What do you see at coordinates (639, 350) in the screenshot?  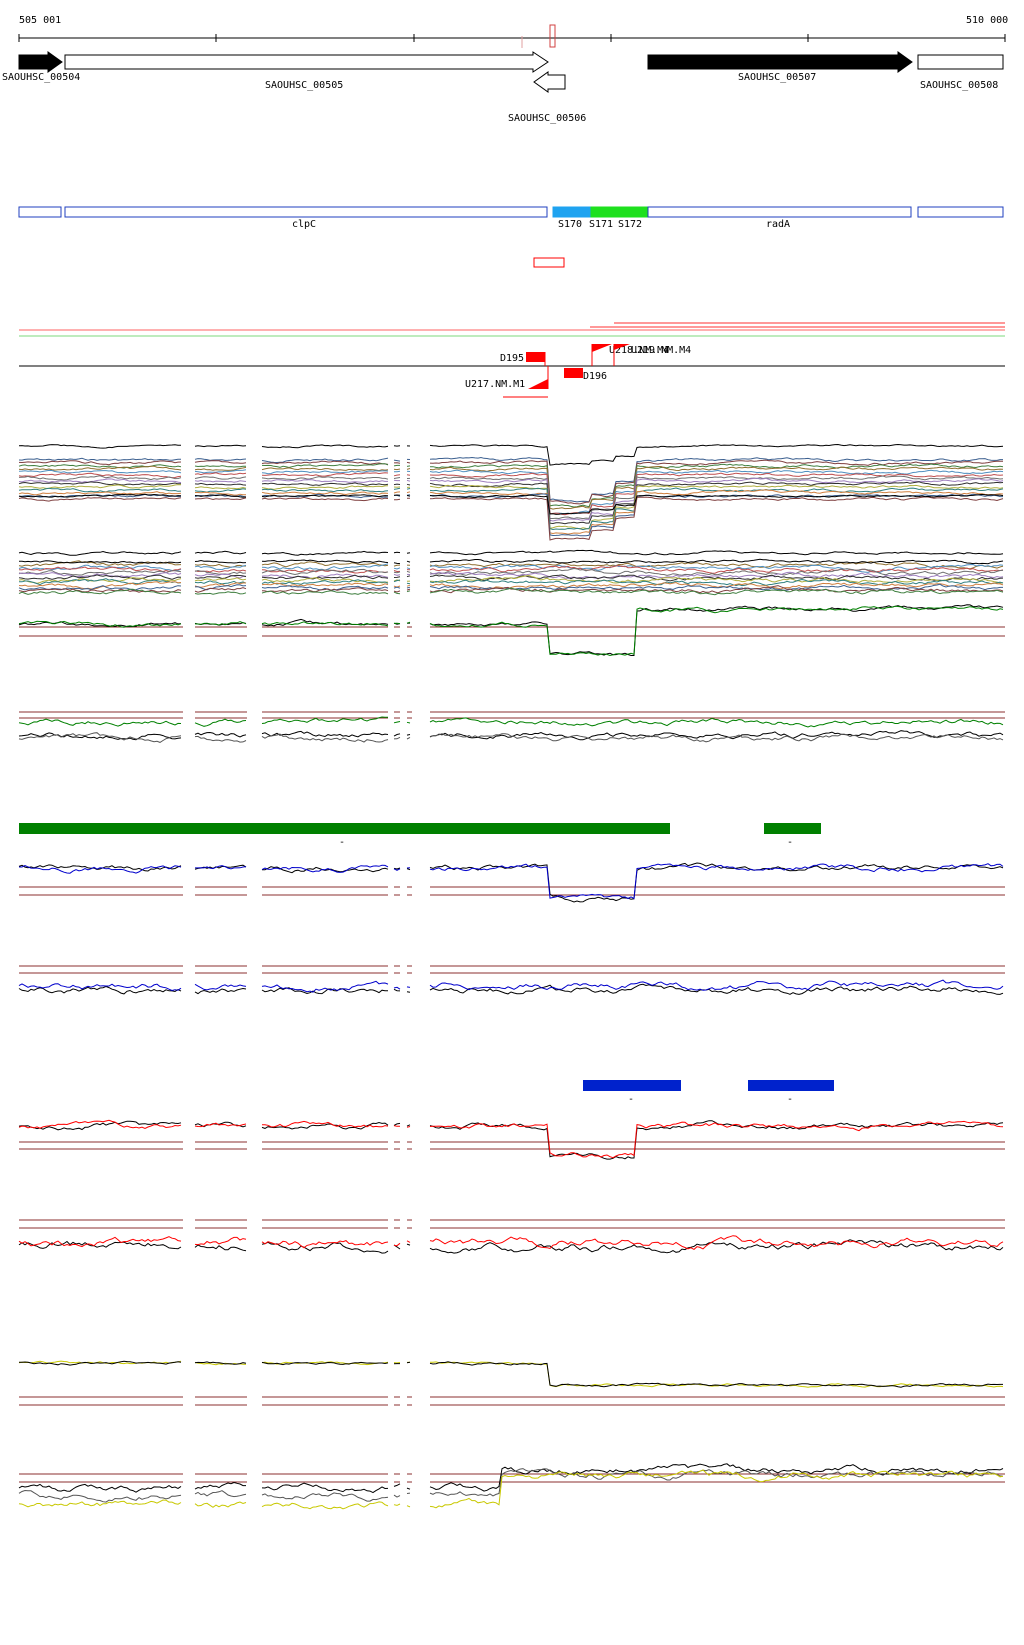 I see `feature-label: U218.NM.M4` at bounding box center [639, 350].